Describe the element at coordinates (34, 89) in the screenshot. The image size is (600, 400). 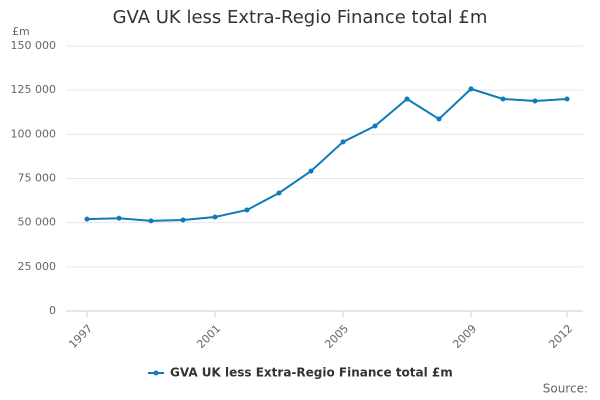
I see `y-tick-label: 125 000` at that location.